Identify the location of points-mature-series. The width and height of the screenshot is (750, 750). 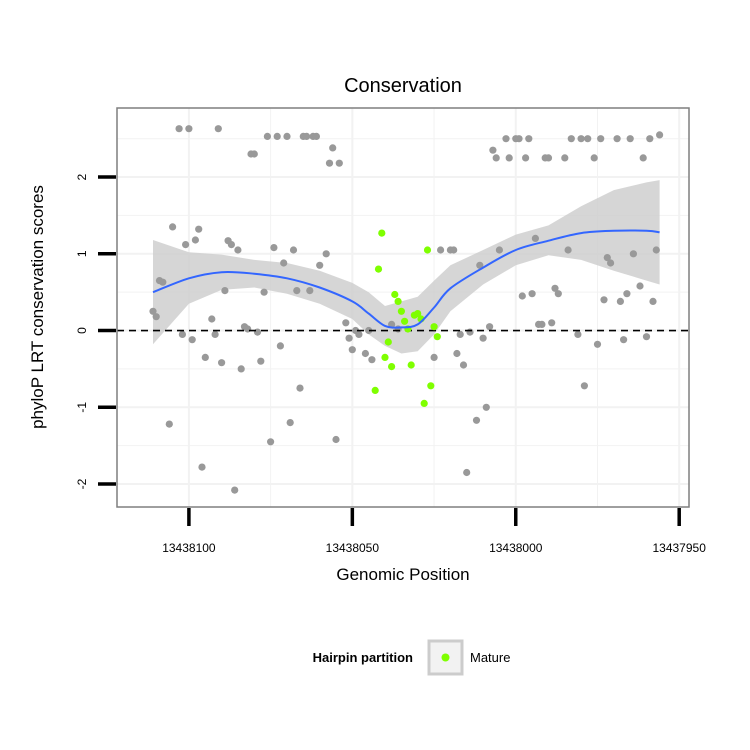
(406, 318).